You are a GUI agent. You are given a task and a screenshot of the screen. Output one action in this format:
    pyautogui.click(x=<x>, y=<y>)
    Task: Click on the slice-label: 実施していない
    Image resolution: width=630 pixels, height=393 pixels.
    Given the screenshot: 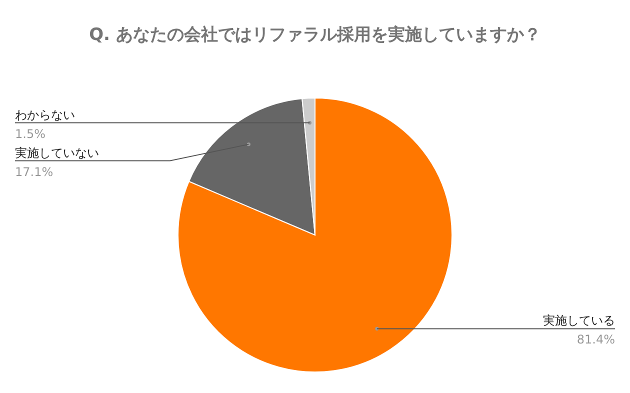 What is the action you would take?
    pyautogui.click(x=57, y=153)
    